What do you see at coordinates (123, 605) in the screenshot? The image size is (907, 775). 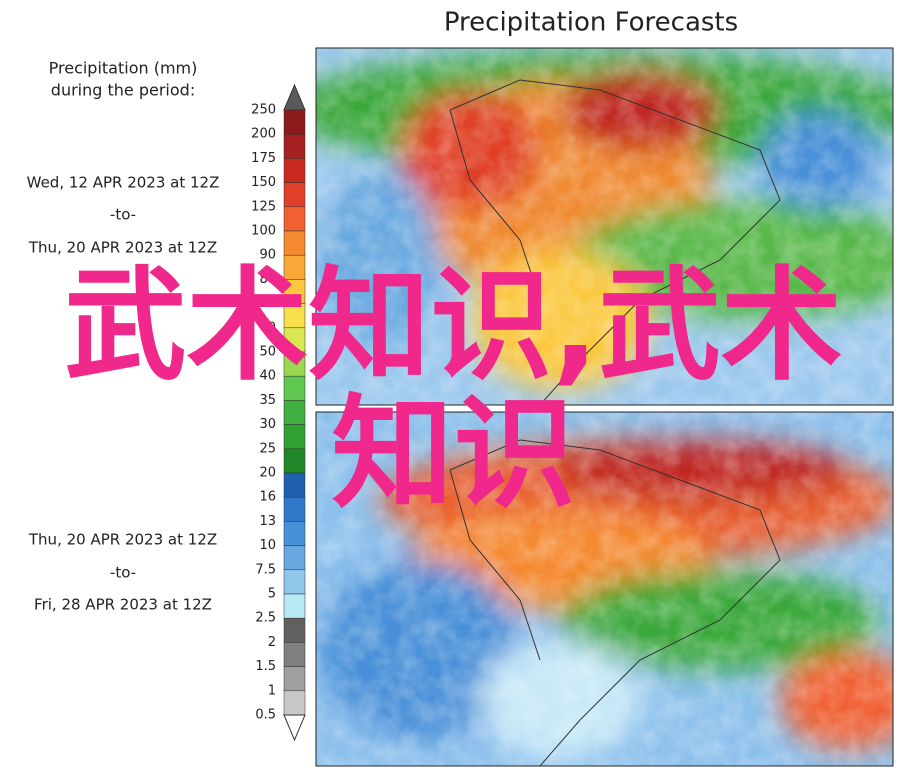 I see `period-end: Fri, 28 APR 2023 at 12Z` at bounding box center [123, 605].